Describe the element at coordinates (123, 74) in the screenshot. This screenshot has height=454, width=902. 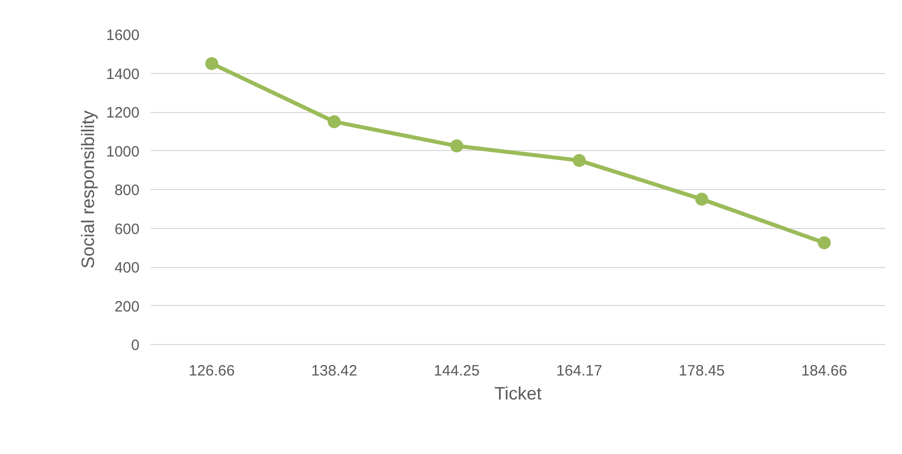
I see `y-tick-label: 1400` at that location.